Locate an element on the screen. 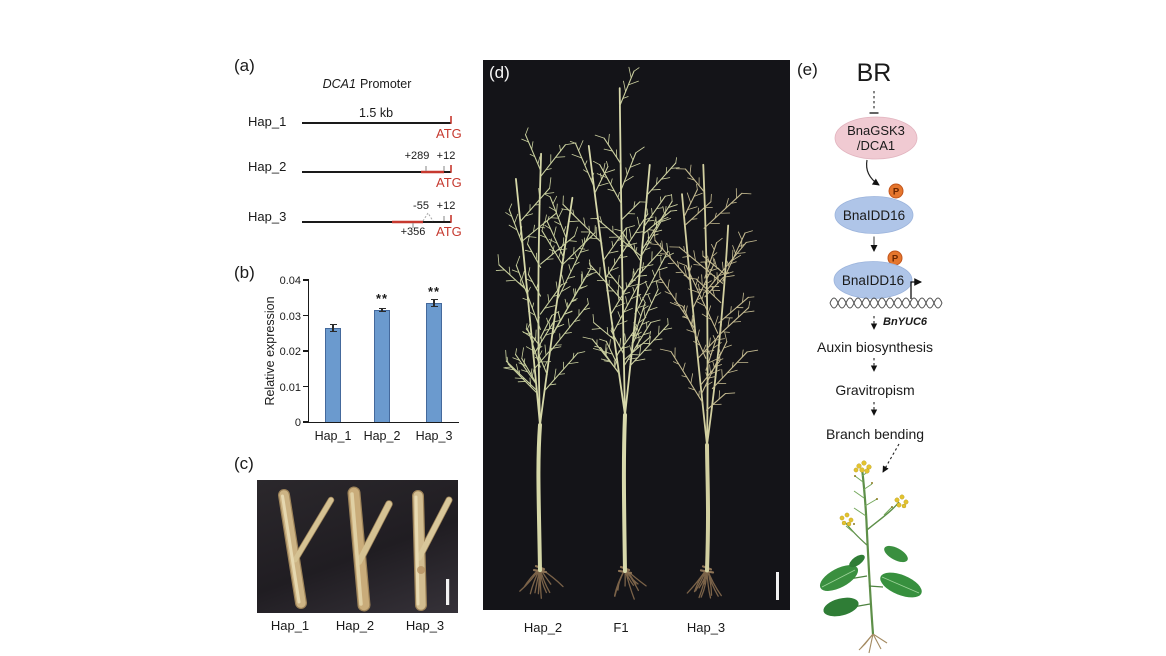  y-axis-tick-label: 0 is located at coordinates (297, 423).